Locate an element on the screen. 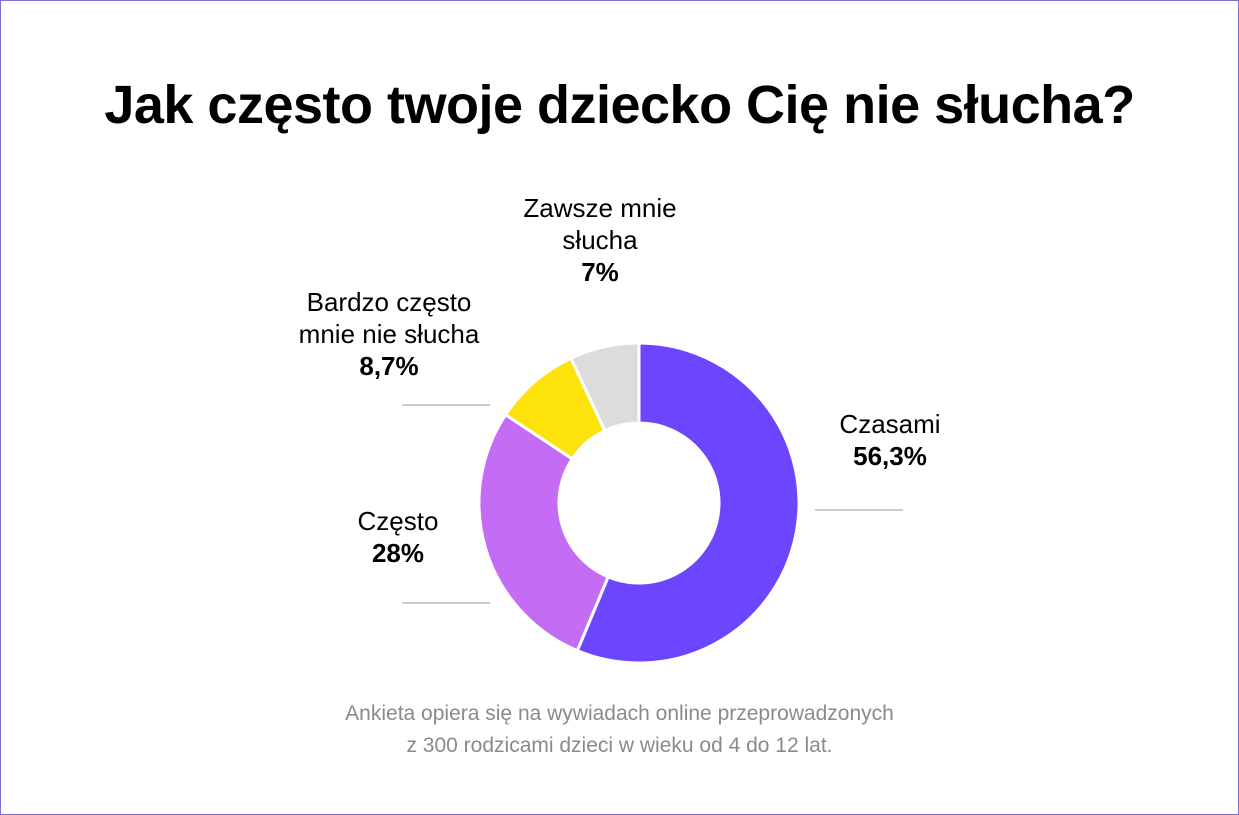 The image size is (1239, 815). slice-name: Często is located at coordinates (398, 521).